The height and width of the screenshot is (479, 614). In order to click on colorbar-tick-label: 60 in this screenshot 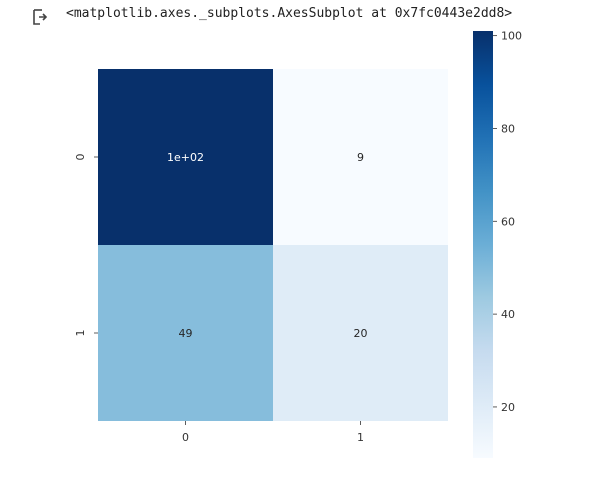, I will do `click(508, 221)`.